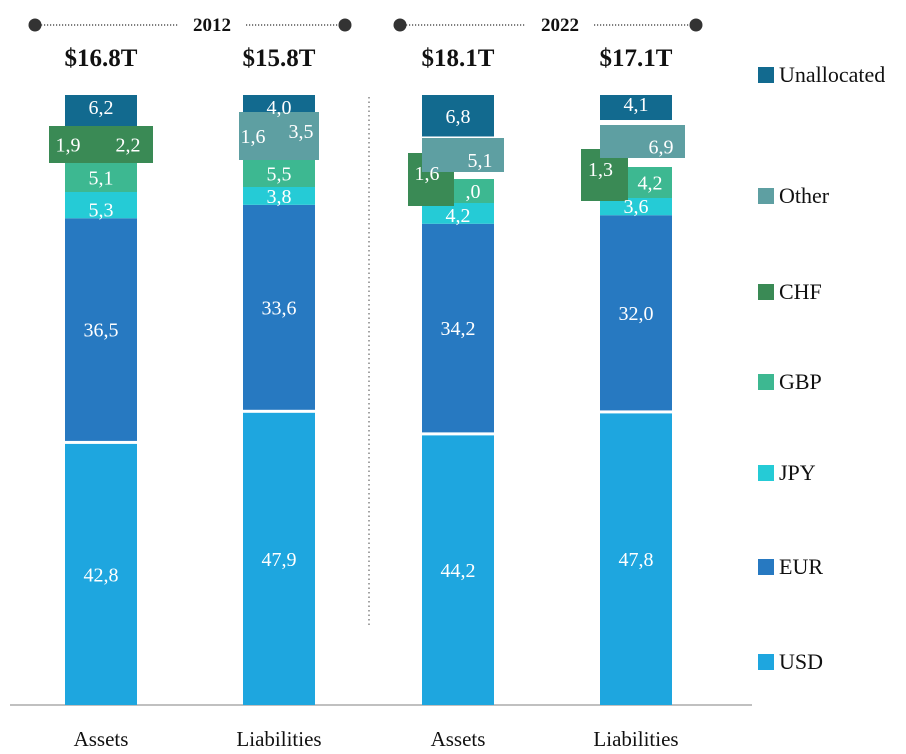 The image size is (906, 754). I want to click on legend-item-unallocated: Unallocated, so click(821, 75).